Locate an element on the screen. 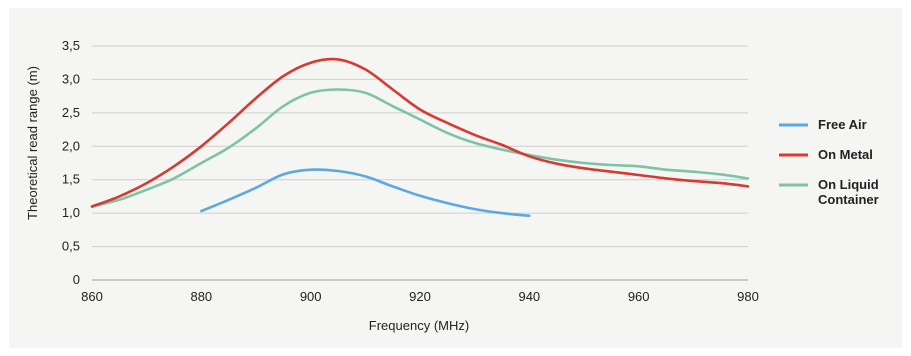  x-axis-title: Frequency (MHz) is located at coordinates (419, 325).